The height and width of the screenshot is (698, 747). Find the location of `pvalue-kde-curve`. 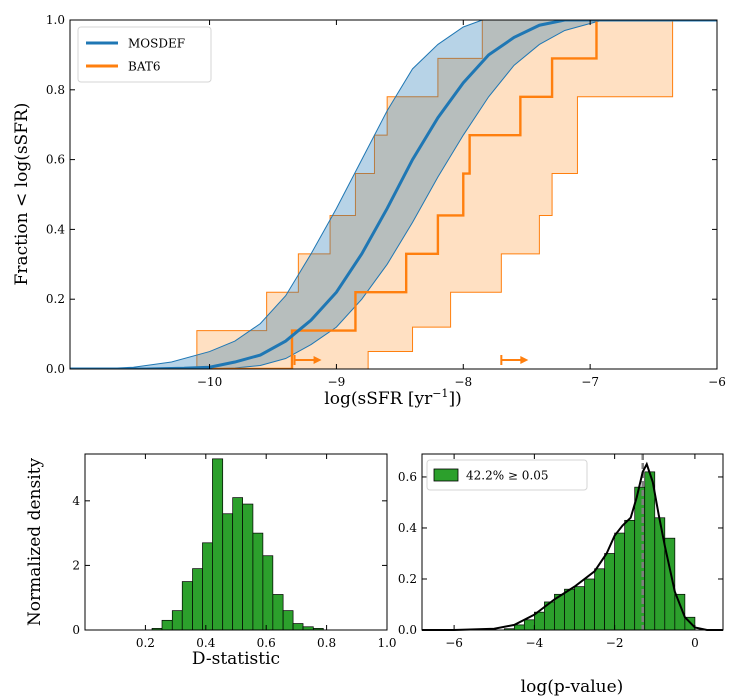

pvalue-kde-curve is located at coordinates (572, 546).